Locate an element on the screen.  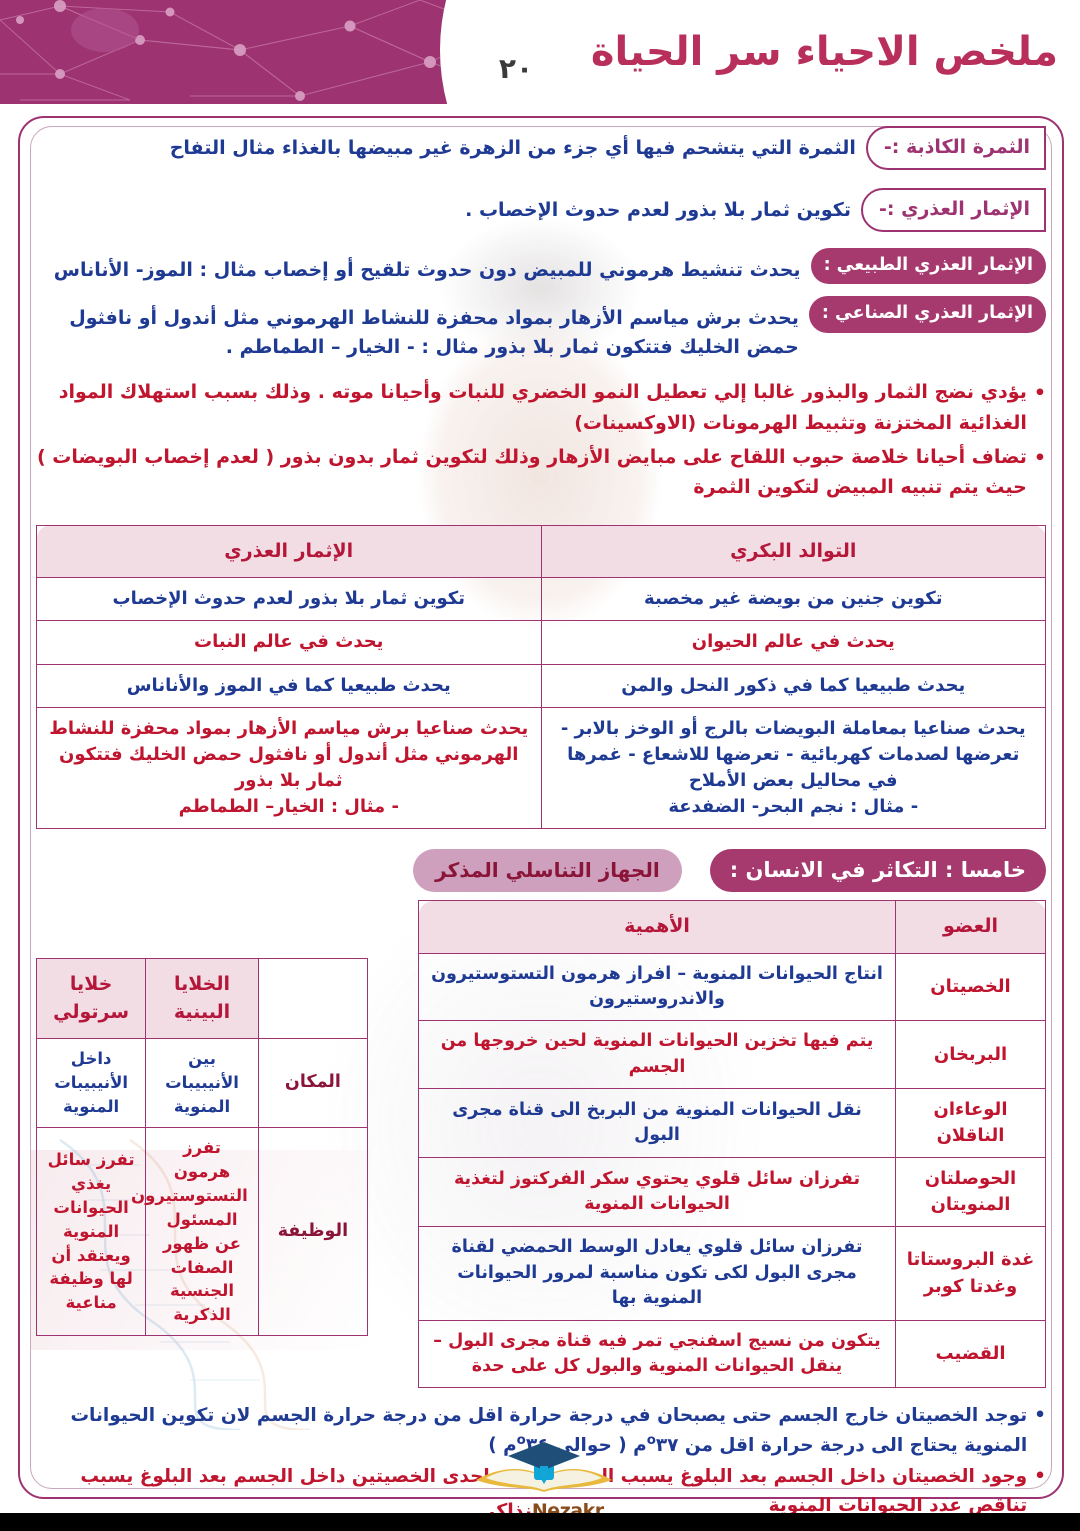
cell-organ-prostate-cowper: غدة البروستاتا وغدتا كوبر is located at coordinates (970, 1273).